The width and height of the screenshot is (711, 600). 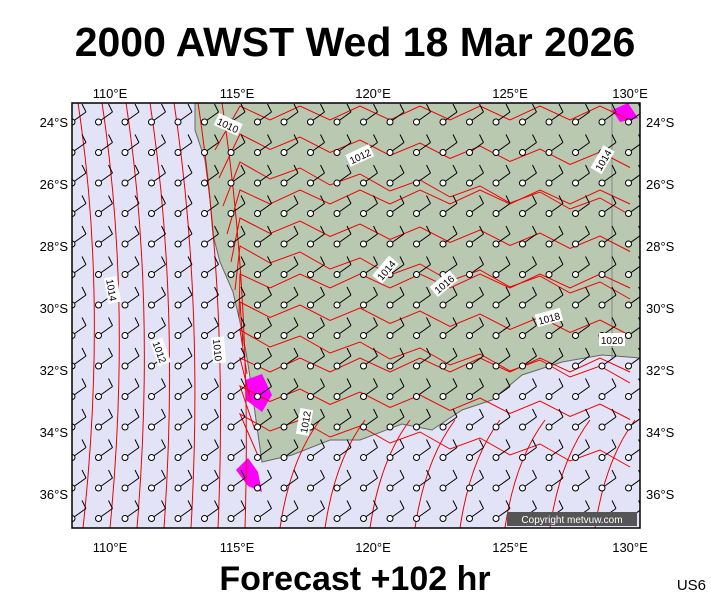 I want to click on isobar-label: 1014, so click(x=110, y=290).